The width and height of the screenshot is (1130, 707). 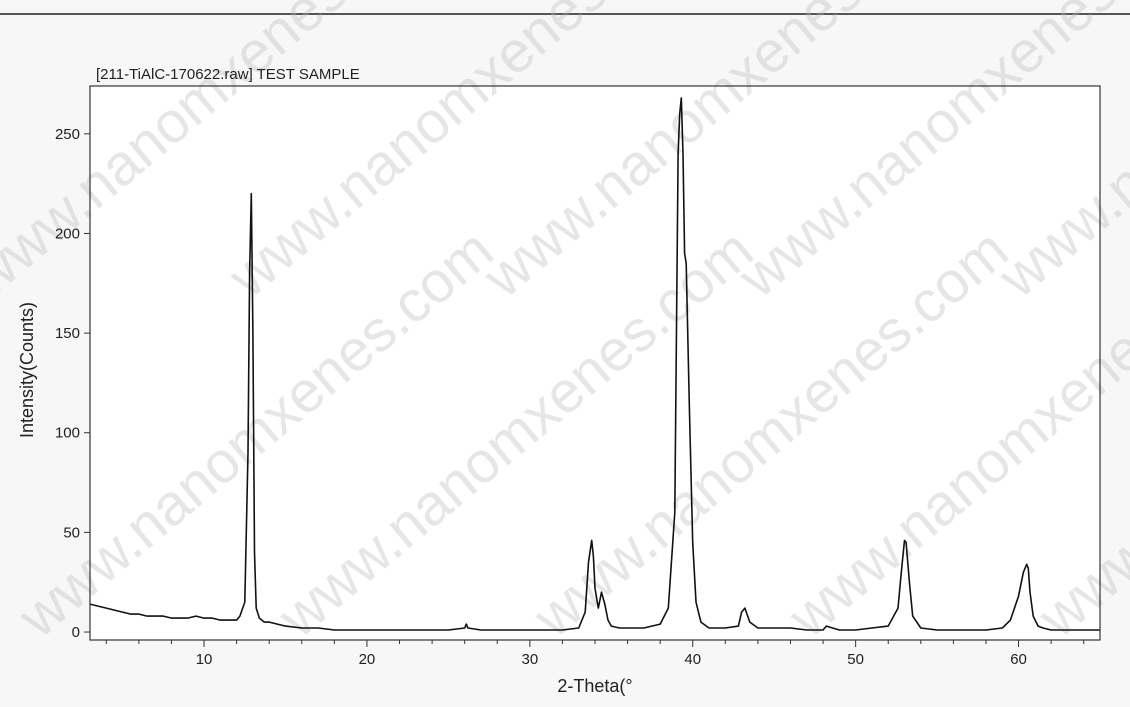 I want to click on y-tick-label: 250, so click(x=67, y=134).